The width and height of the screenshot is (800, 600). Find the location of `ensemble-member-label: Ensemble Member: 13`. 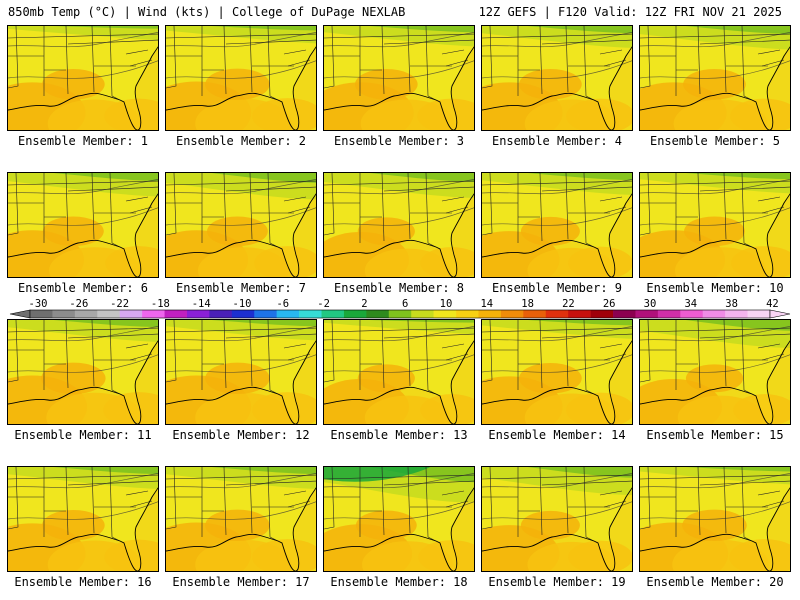

ensemble-member-label: Ensemble Member: 13 is located at coordinates (399, 435).